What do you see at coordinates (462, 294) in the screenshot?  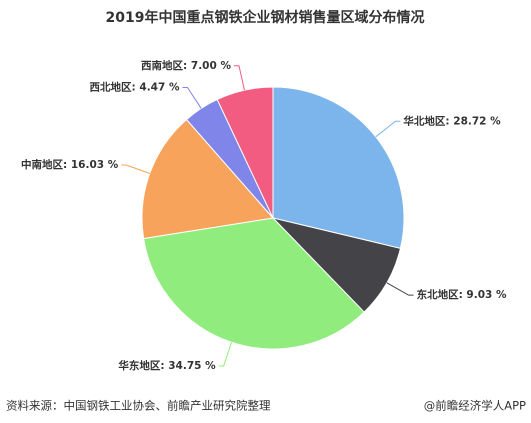 I see `data-label: 东北地区: 9.03 %` at bounding box center [462, 294].